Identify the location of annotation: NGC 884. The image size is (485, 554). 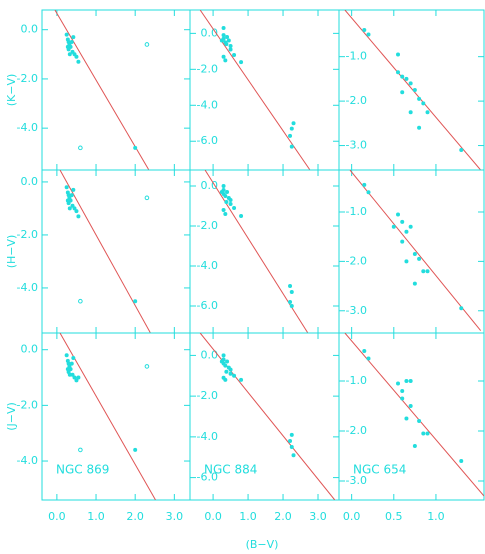
(230, 470).